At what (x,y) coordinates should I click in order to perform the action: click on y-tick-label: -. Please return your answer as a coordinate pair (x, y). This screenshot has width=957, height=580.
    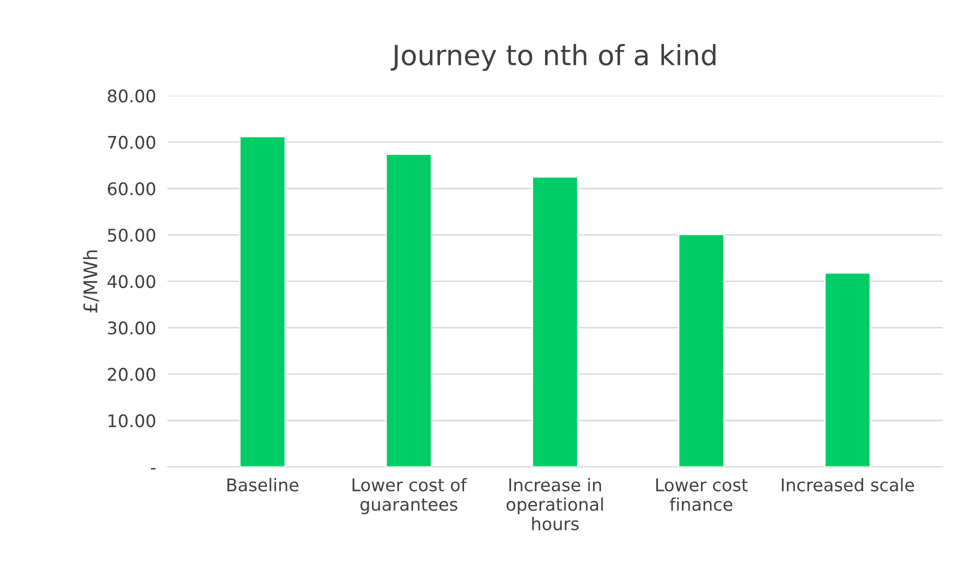
    Looking at the image, I should click on (153, 469).